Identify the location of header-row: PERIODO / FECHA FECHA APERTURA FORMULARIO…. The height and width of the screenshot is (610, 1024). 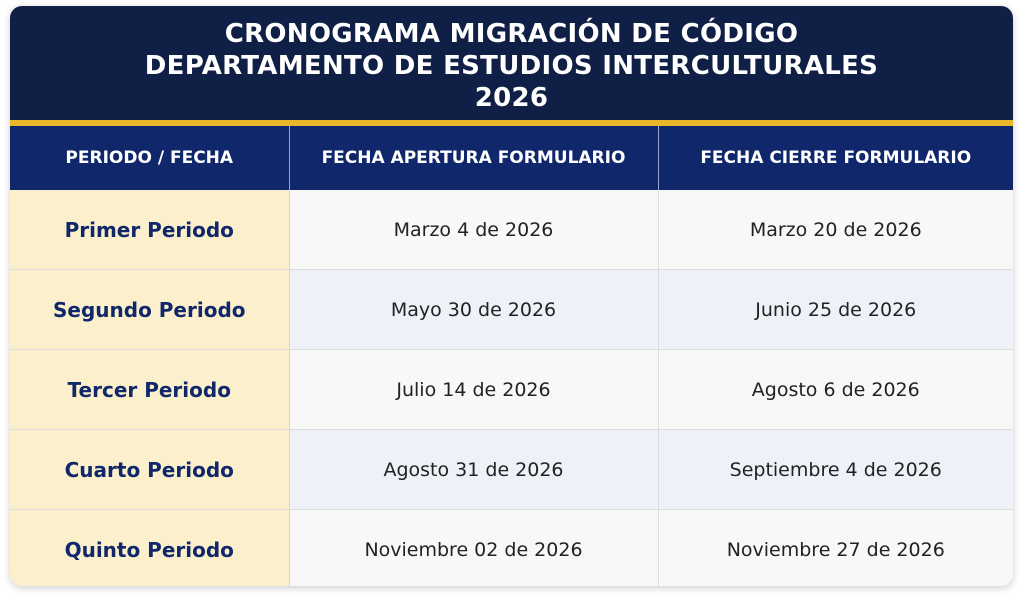
(511, 158).